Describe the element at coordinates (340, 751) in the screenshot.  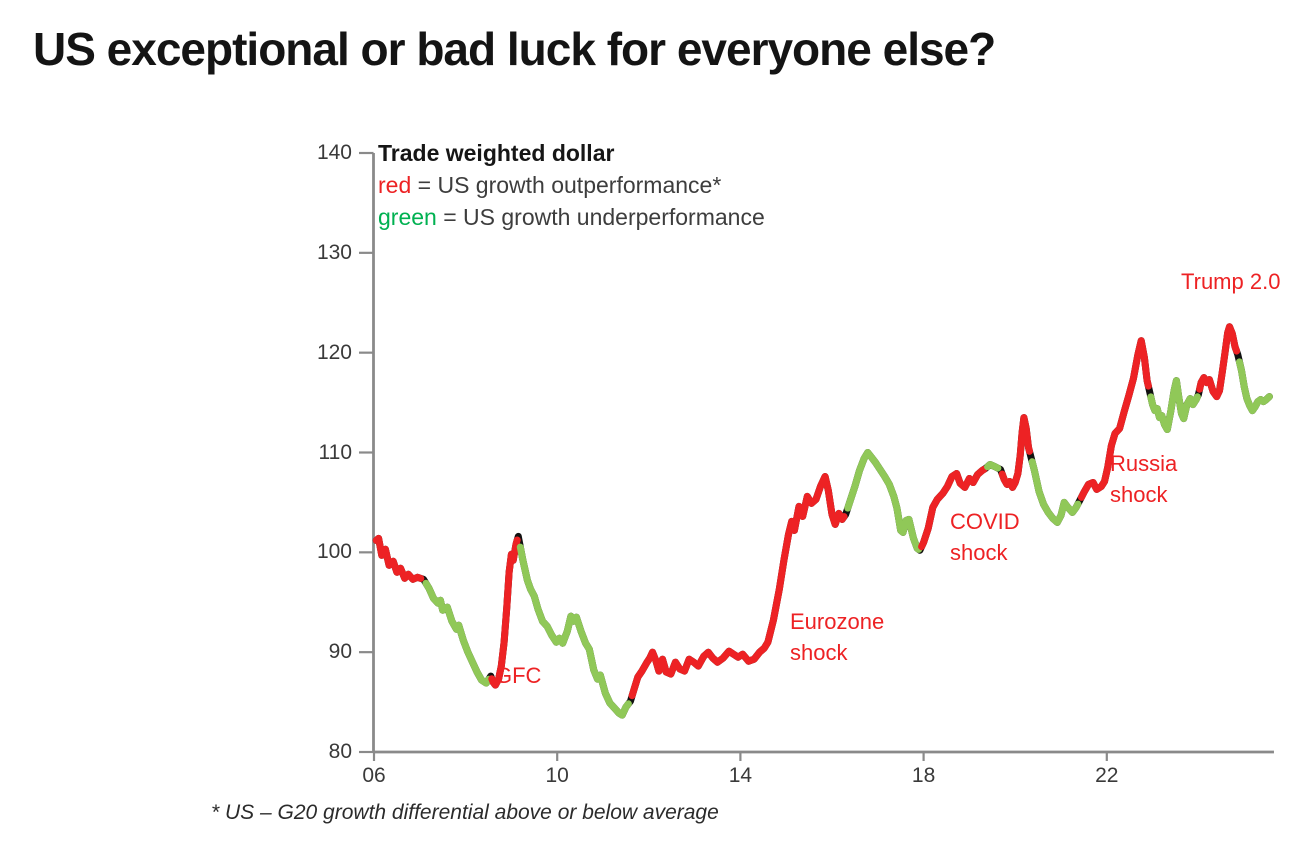
I see `y-tick-label: 80` at that location.